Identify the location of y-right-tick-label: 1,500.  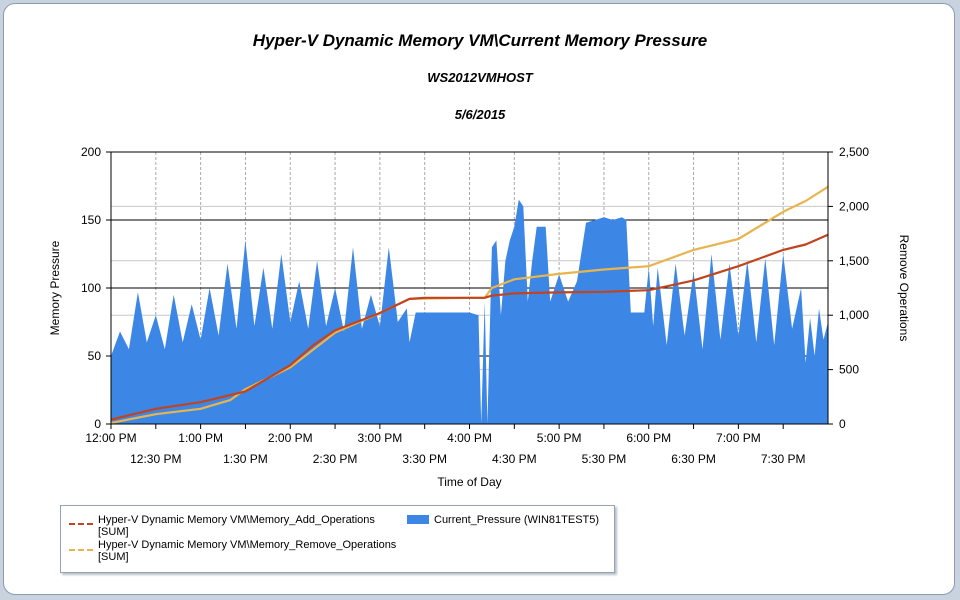
(854, 261).